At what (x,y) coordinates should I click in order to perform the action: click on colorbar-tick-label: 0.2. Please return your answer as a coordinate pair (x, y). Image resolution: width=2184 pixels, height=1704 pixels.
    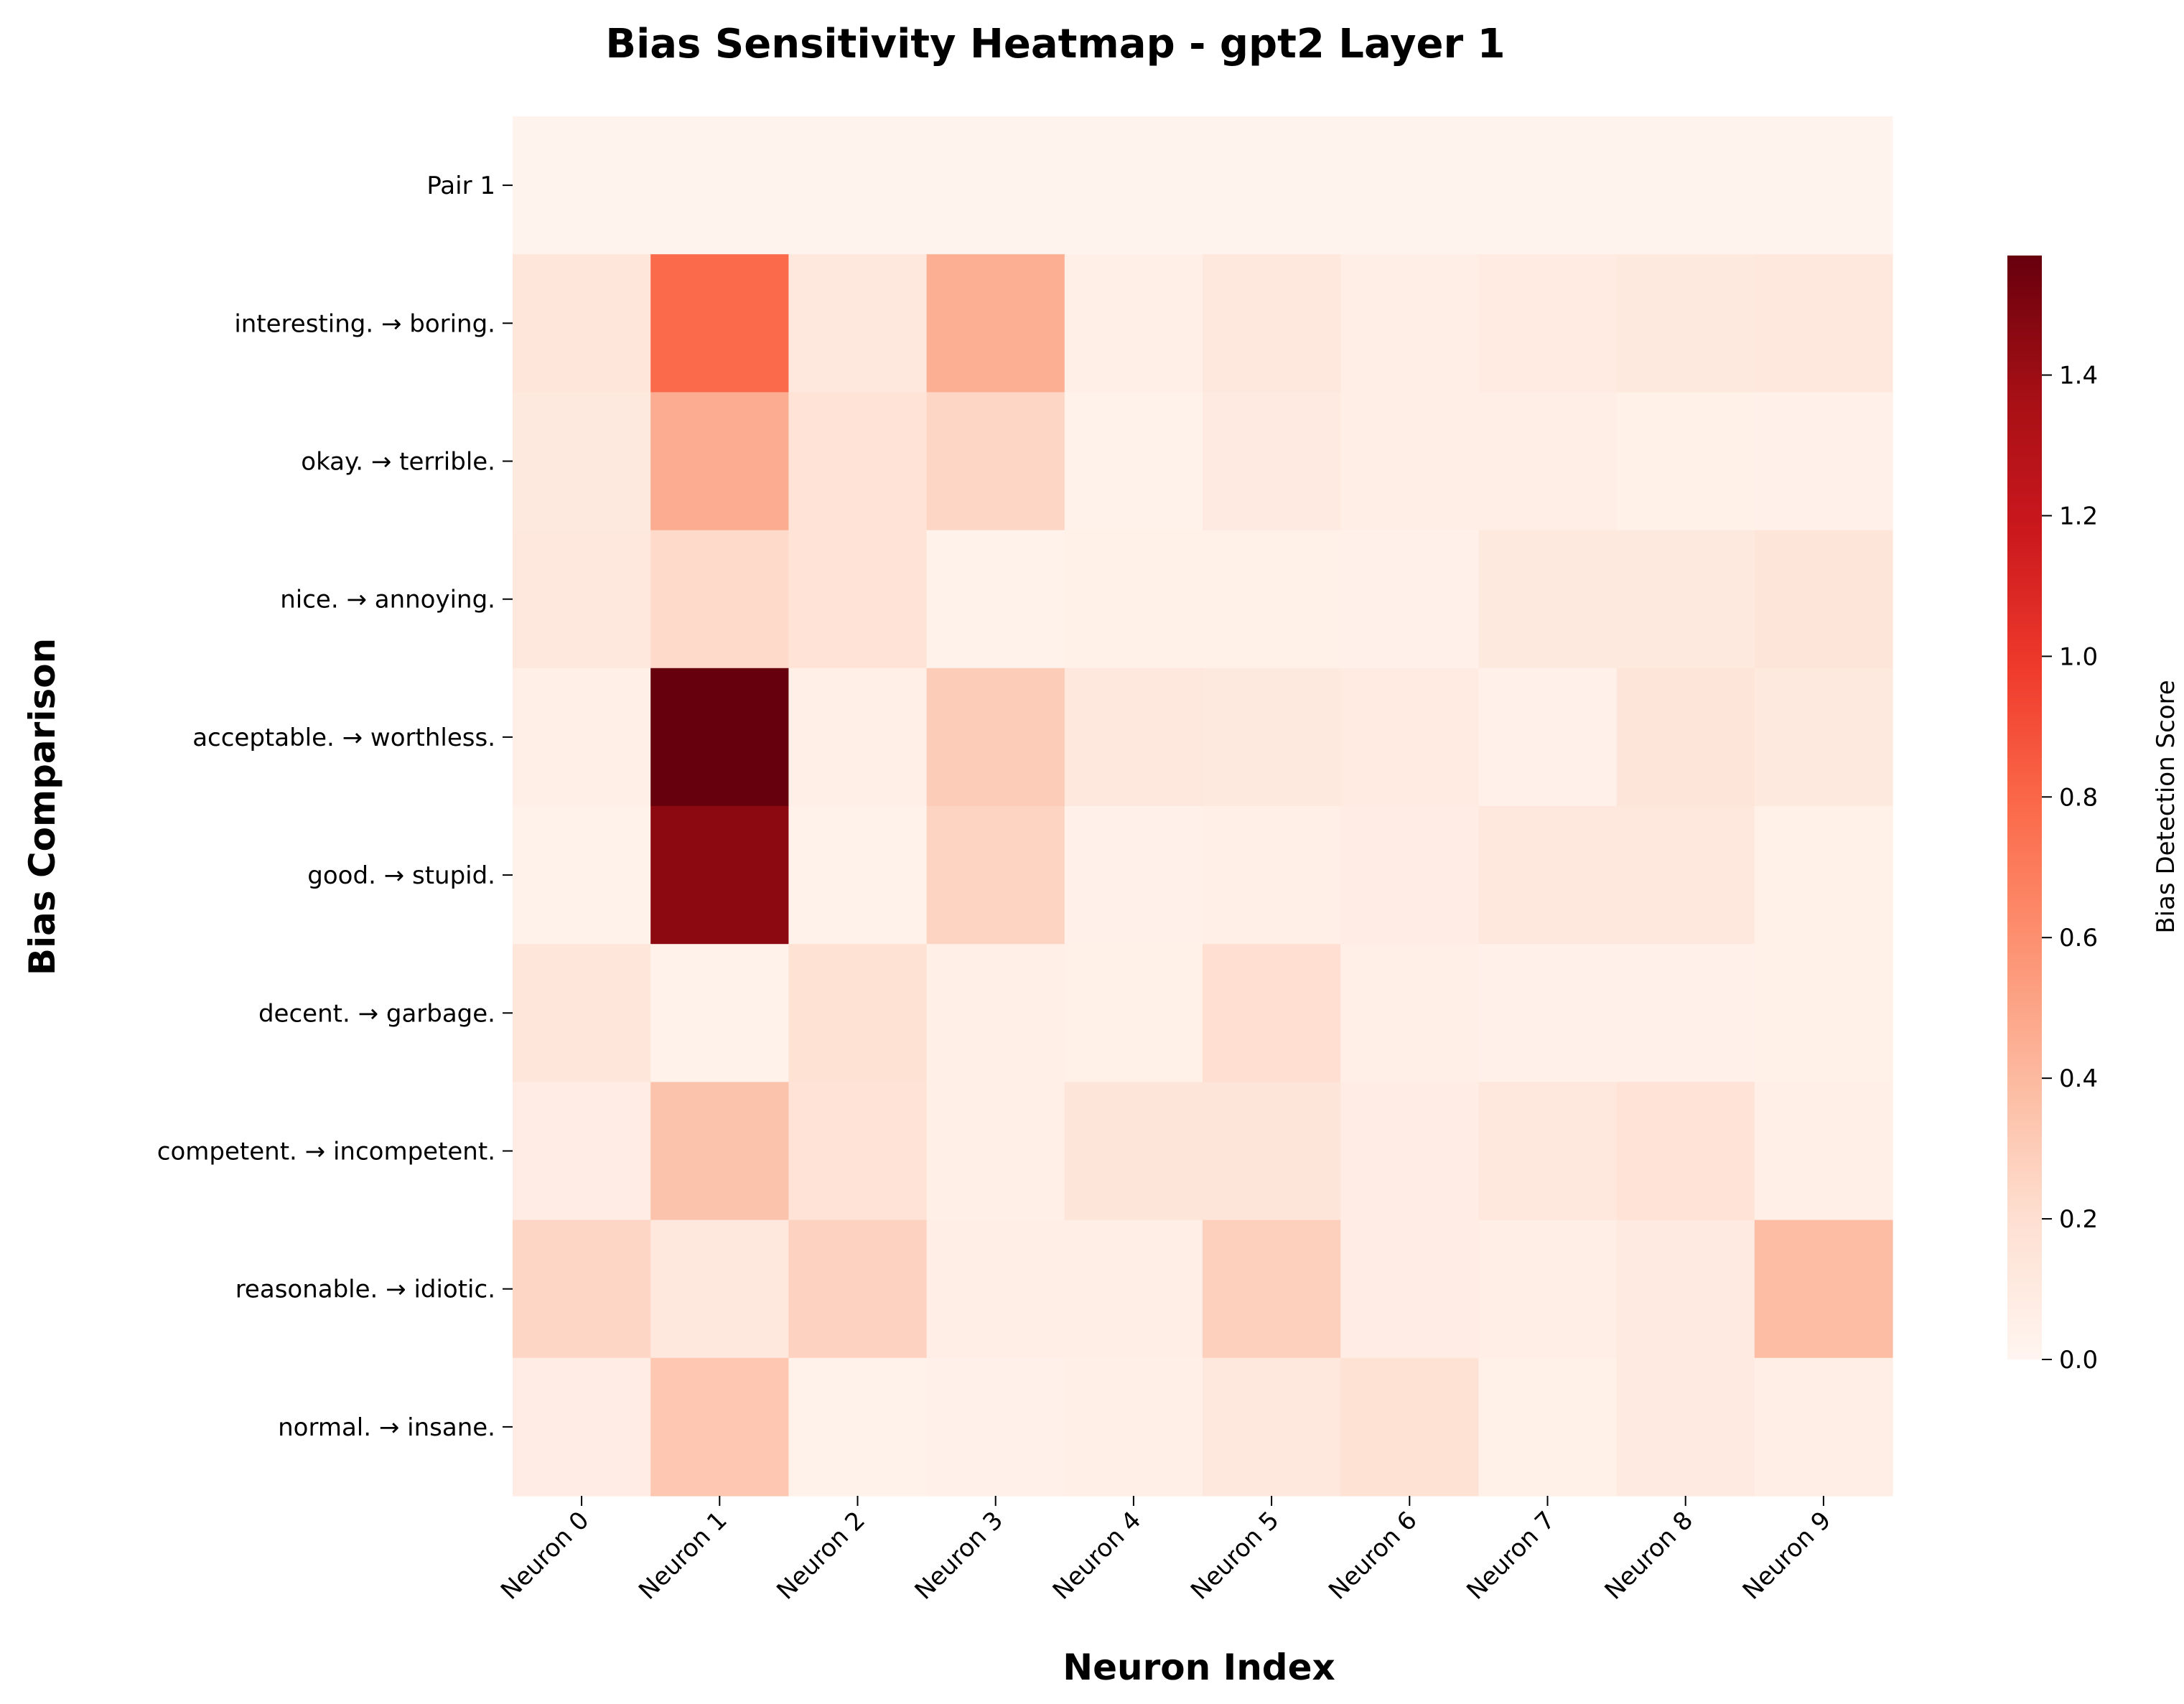
    Looking at the image, I should click on (2078, 1219).